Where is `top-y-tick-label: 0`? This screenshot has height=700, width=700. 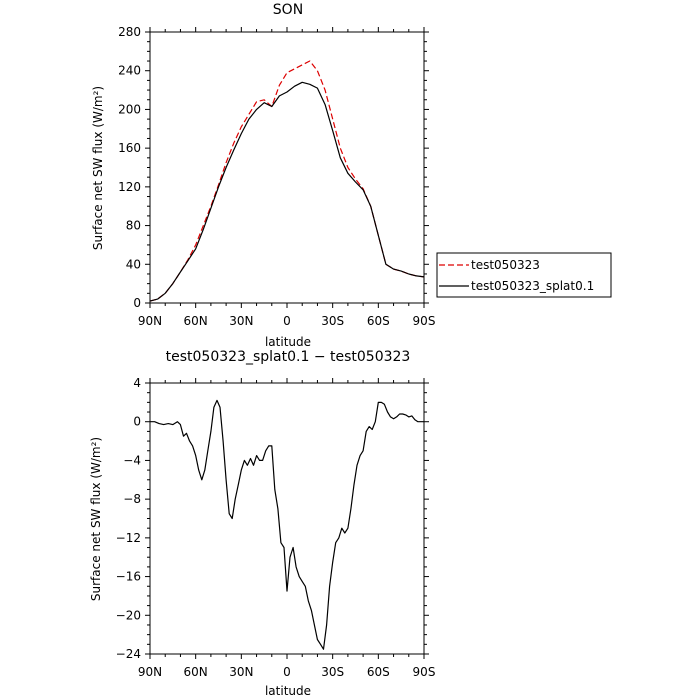 top-y-tick-label: 0 is located at coordinates (137, 303).